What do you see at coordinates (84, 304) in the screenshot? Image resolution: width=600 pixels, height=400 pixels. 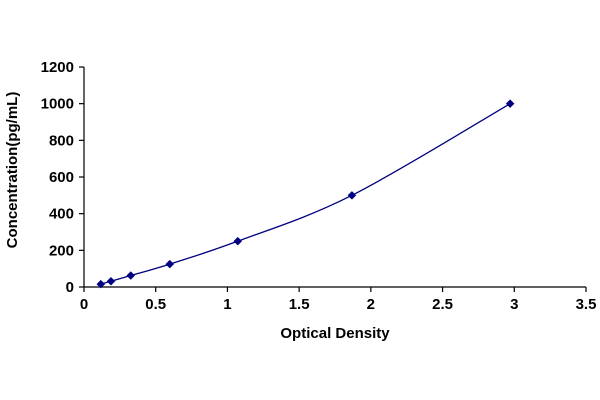 I see `x-tick-label: 0` at bounding box center [84, 304].